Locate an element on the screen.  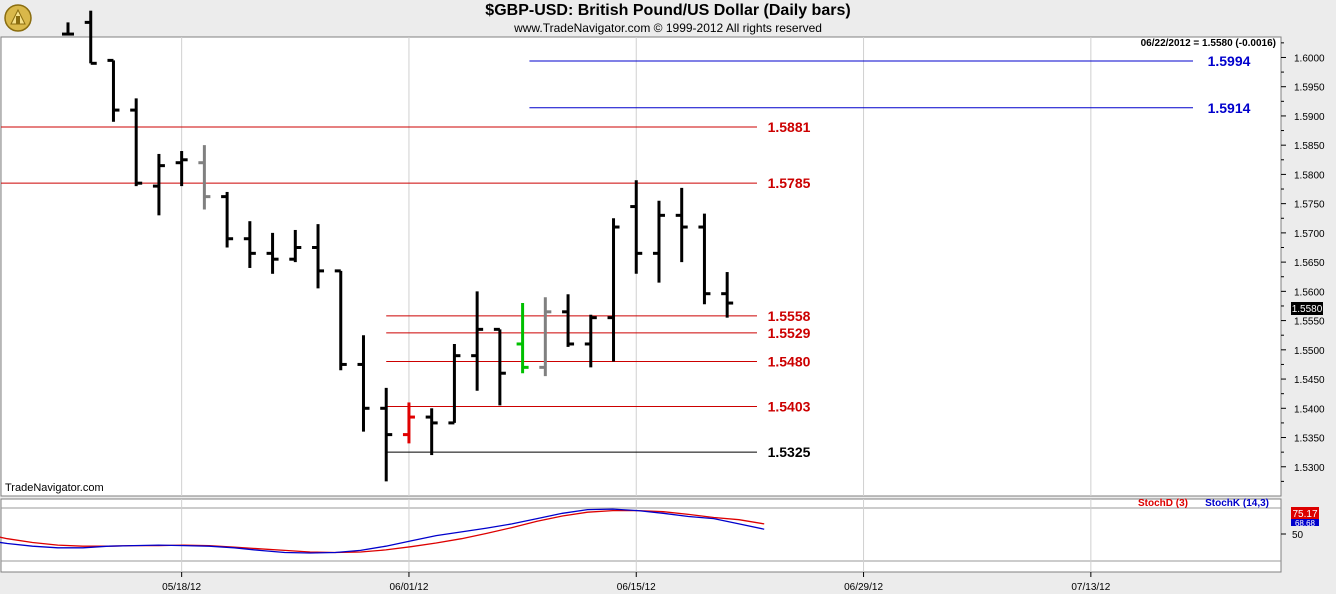
last-price-label: 1.5580 is located at coordinates (1307, 309).